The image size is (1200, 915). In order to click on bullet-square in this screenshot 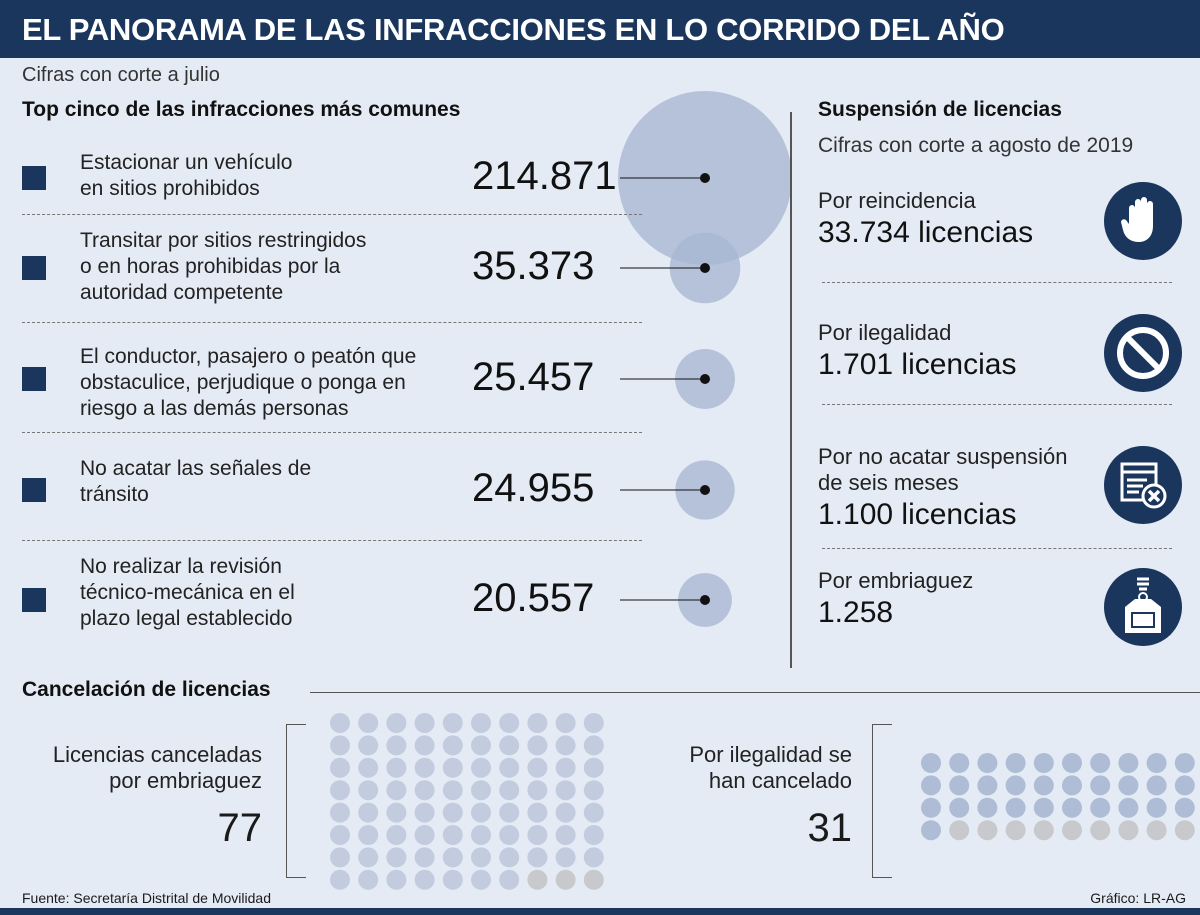, I will do `click(34, 490)`.